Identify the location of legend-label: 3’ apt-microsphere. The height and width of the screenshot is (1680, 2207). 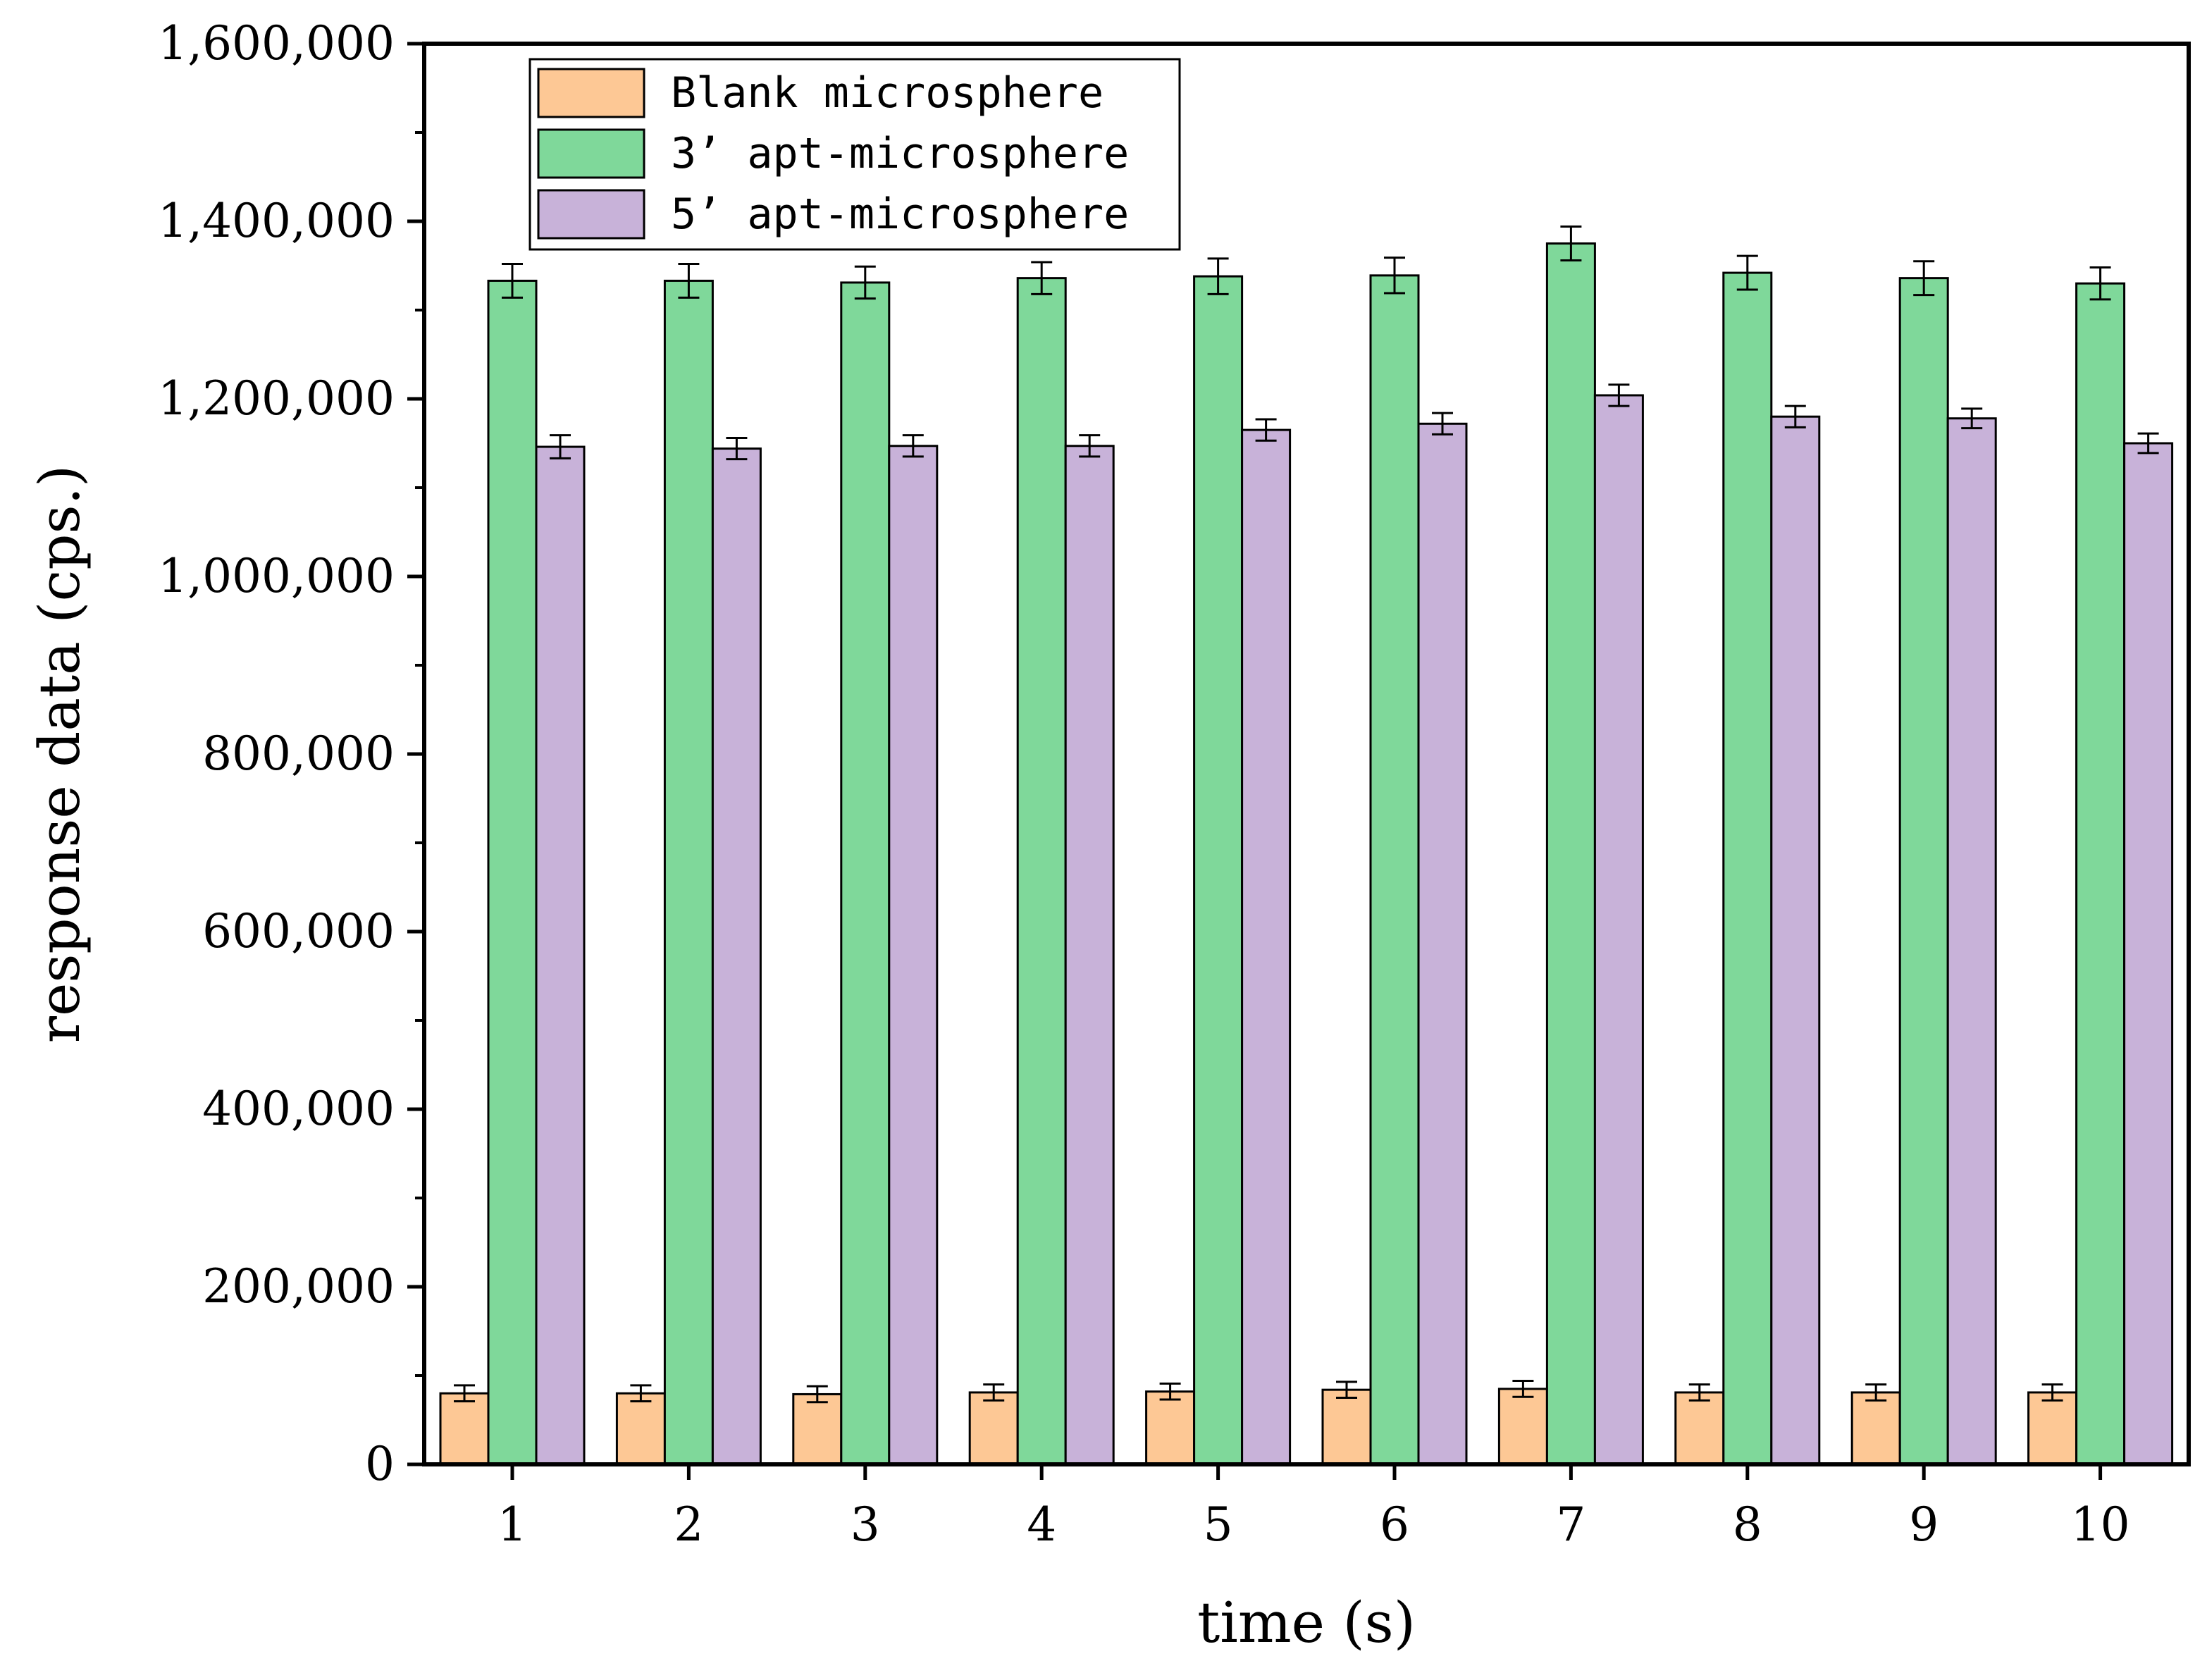
(900, 153).